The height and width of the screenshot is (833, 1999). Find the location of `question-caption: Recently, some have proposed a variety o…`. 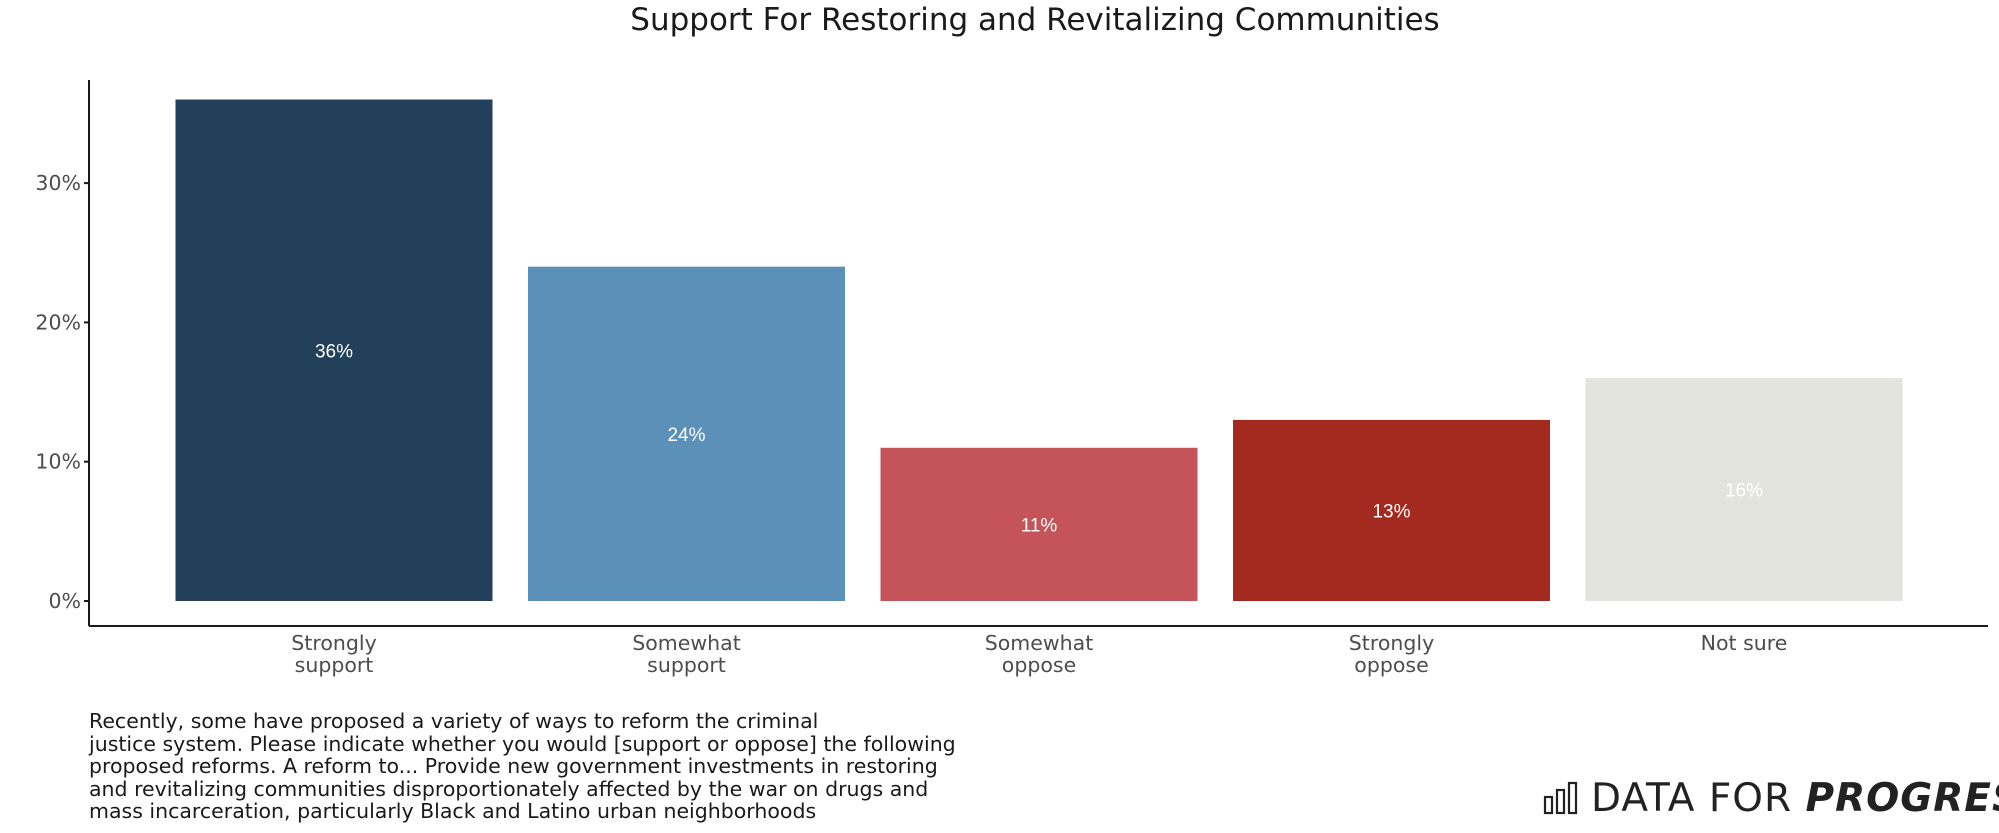

question-caption: Recently, some have proposed a variety o… is located at coordinates (539, 766).